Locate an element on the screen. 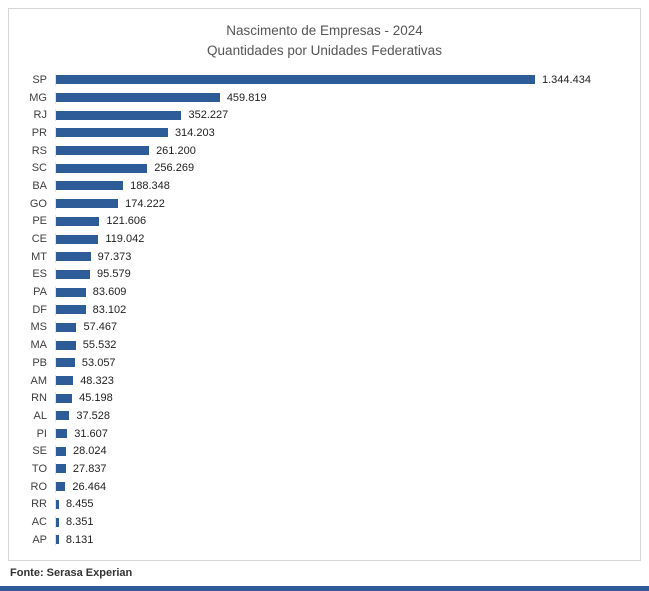 The height and width of the screenshot is (591, 649). bar-row: PI 31.607 is located at coordinates (329, 434).